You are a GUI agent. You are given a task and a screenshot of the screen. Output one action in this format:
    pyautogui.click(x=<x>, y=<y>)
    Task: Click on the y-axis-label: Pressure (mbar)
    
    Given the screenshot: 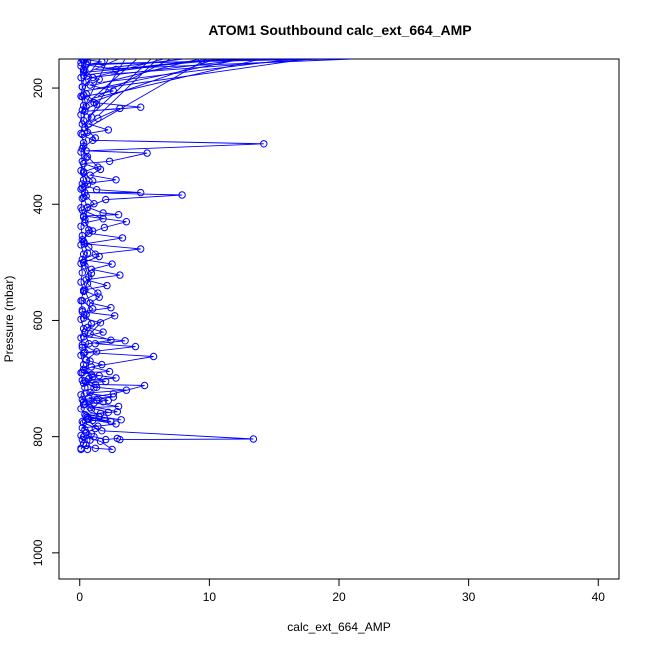 What is the action you would take?
    pyautogui.click(x=9, y=319)
    